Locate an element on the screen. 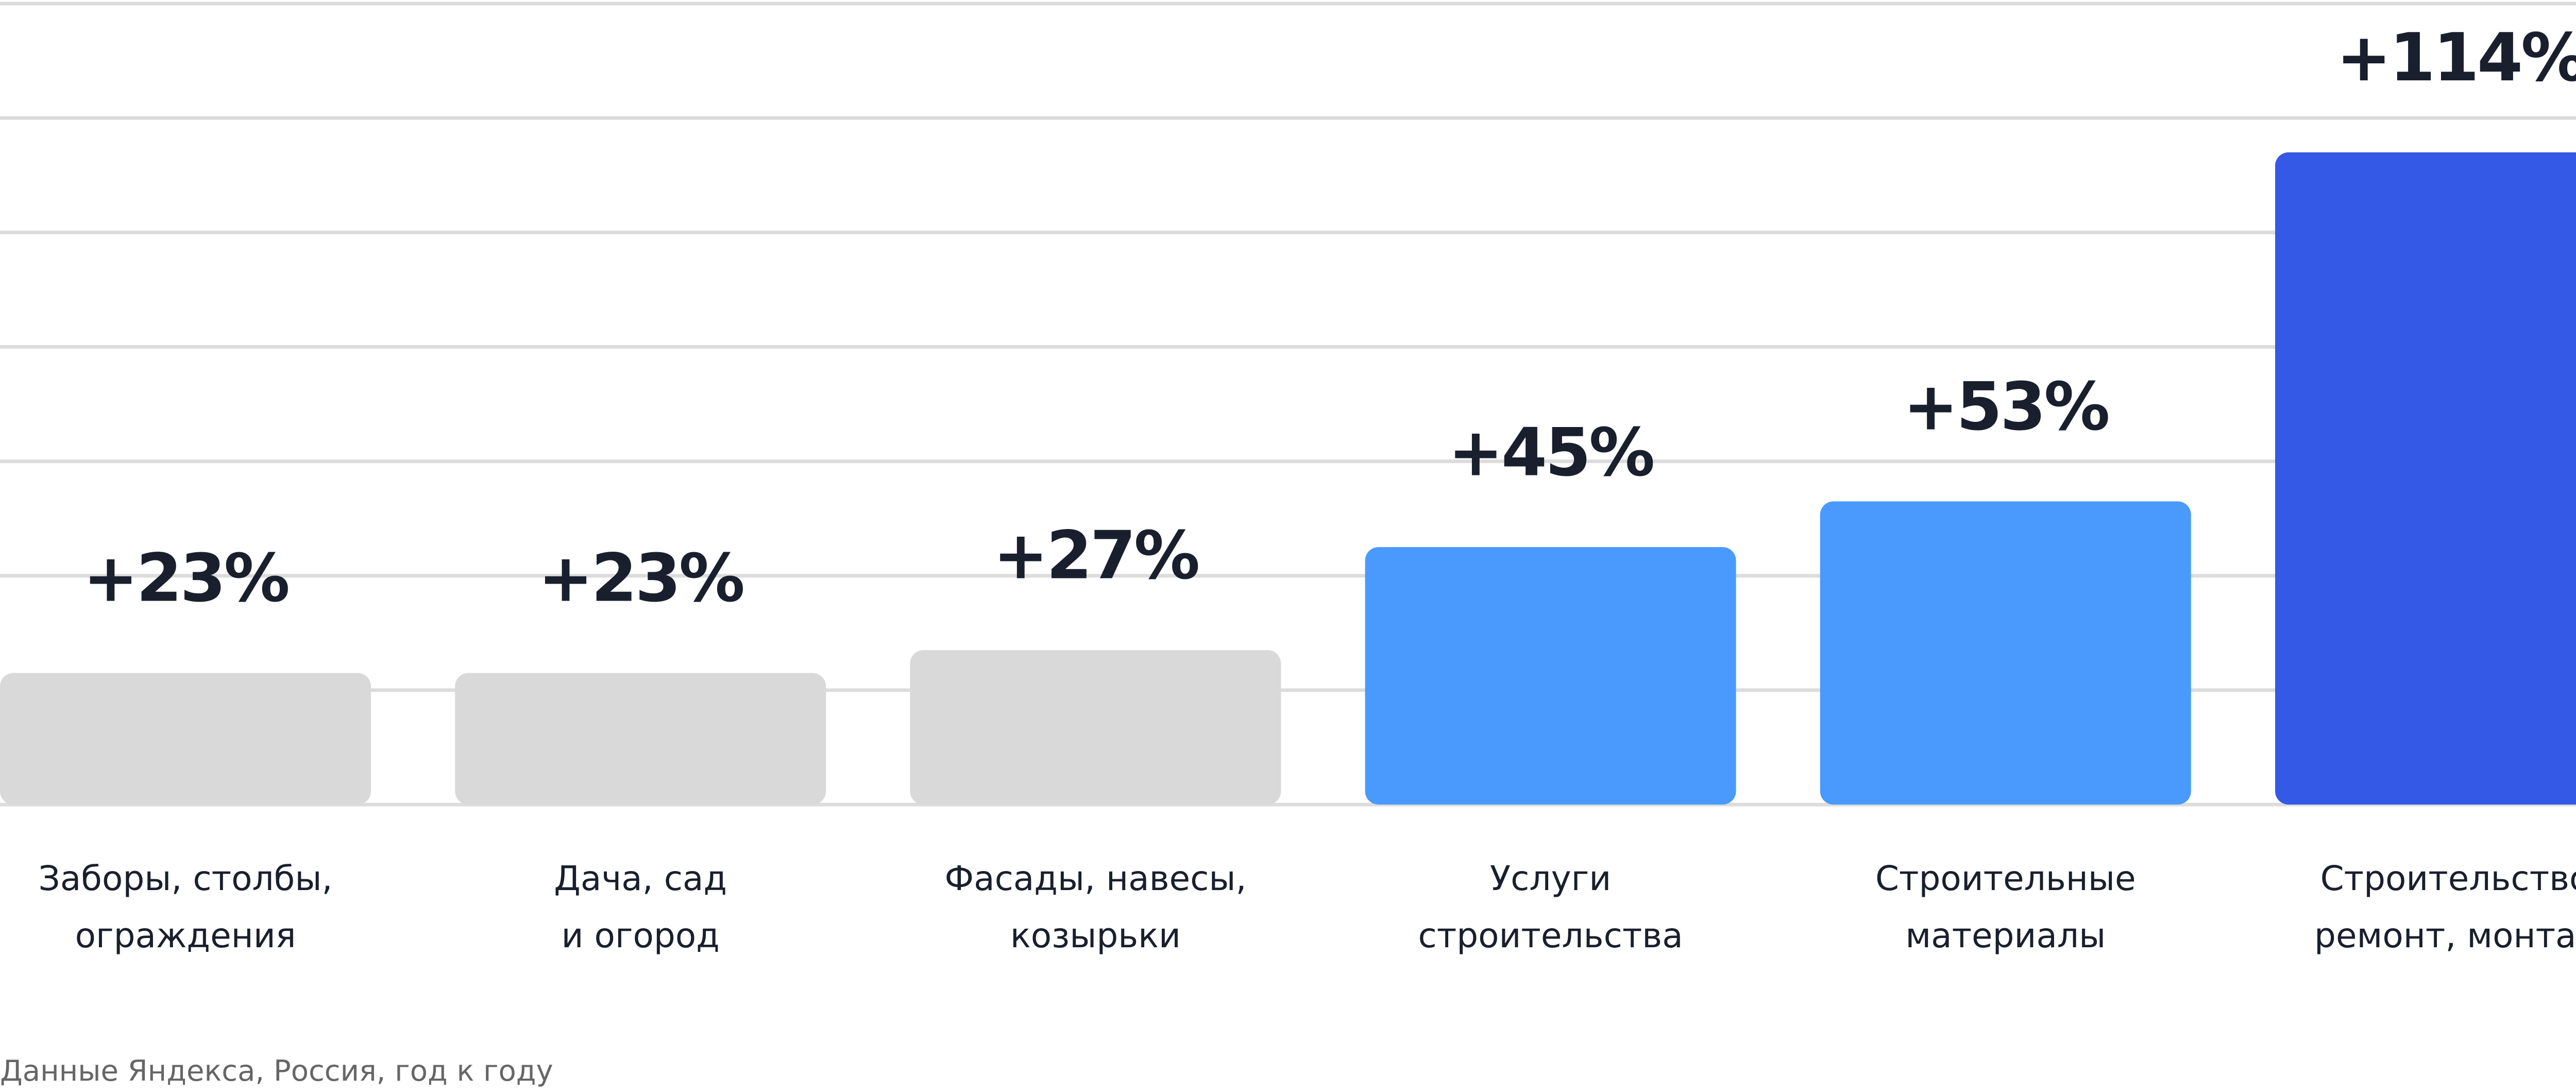 The image size is (2576, 1092). value-label: +114% is located at coordinates (2456, 58).